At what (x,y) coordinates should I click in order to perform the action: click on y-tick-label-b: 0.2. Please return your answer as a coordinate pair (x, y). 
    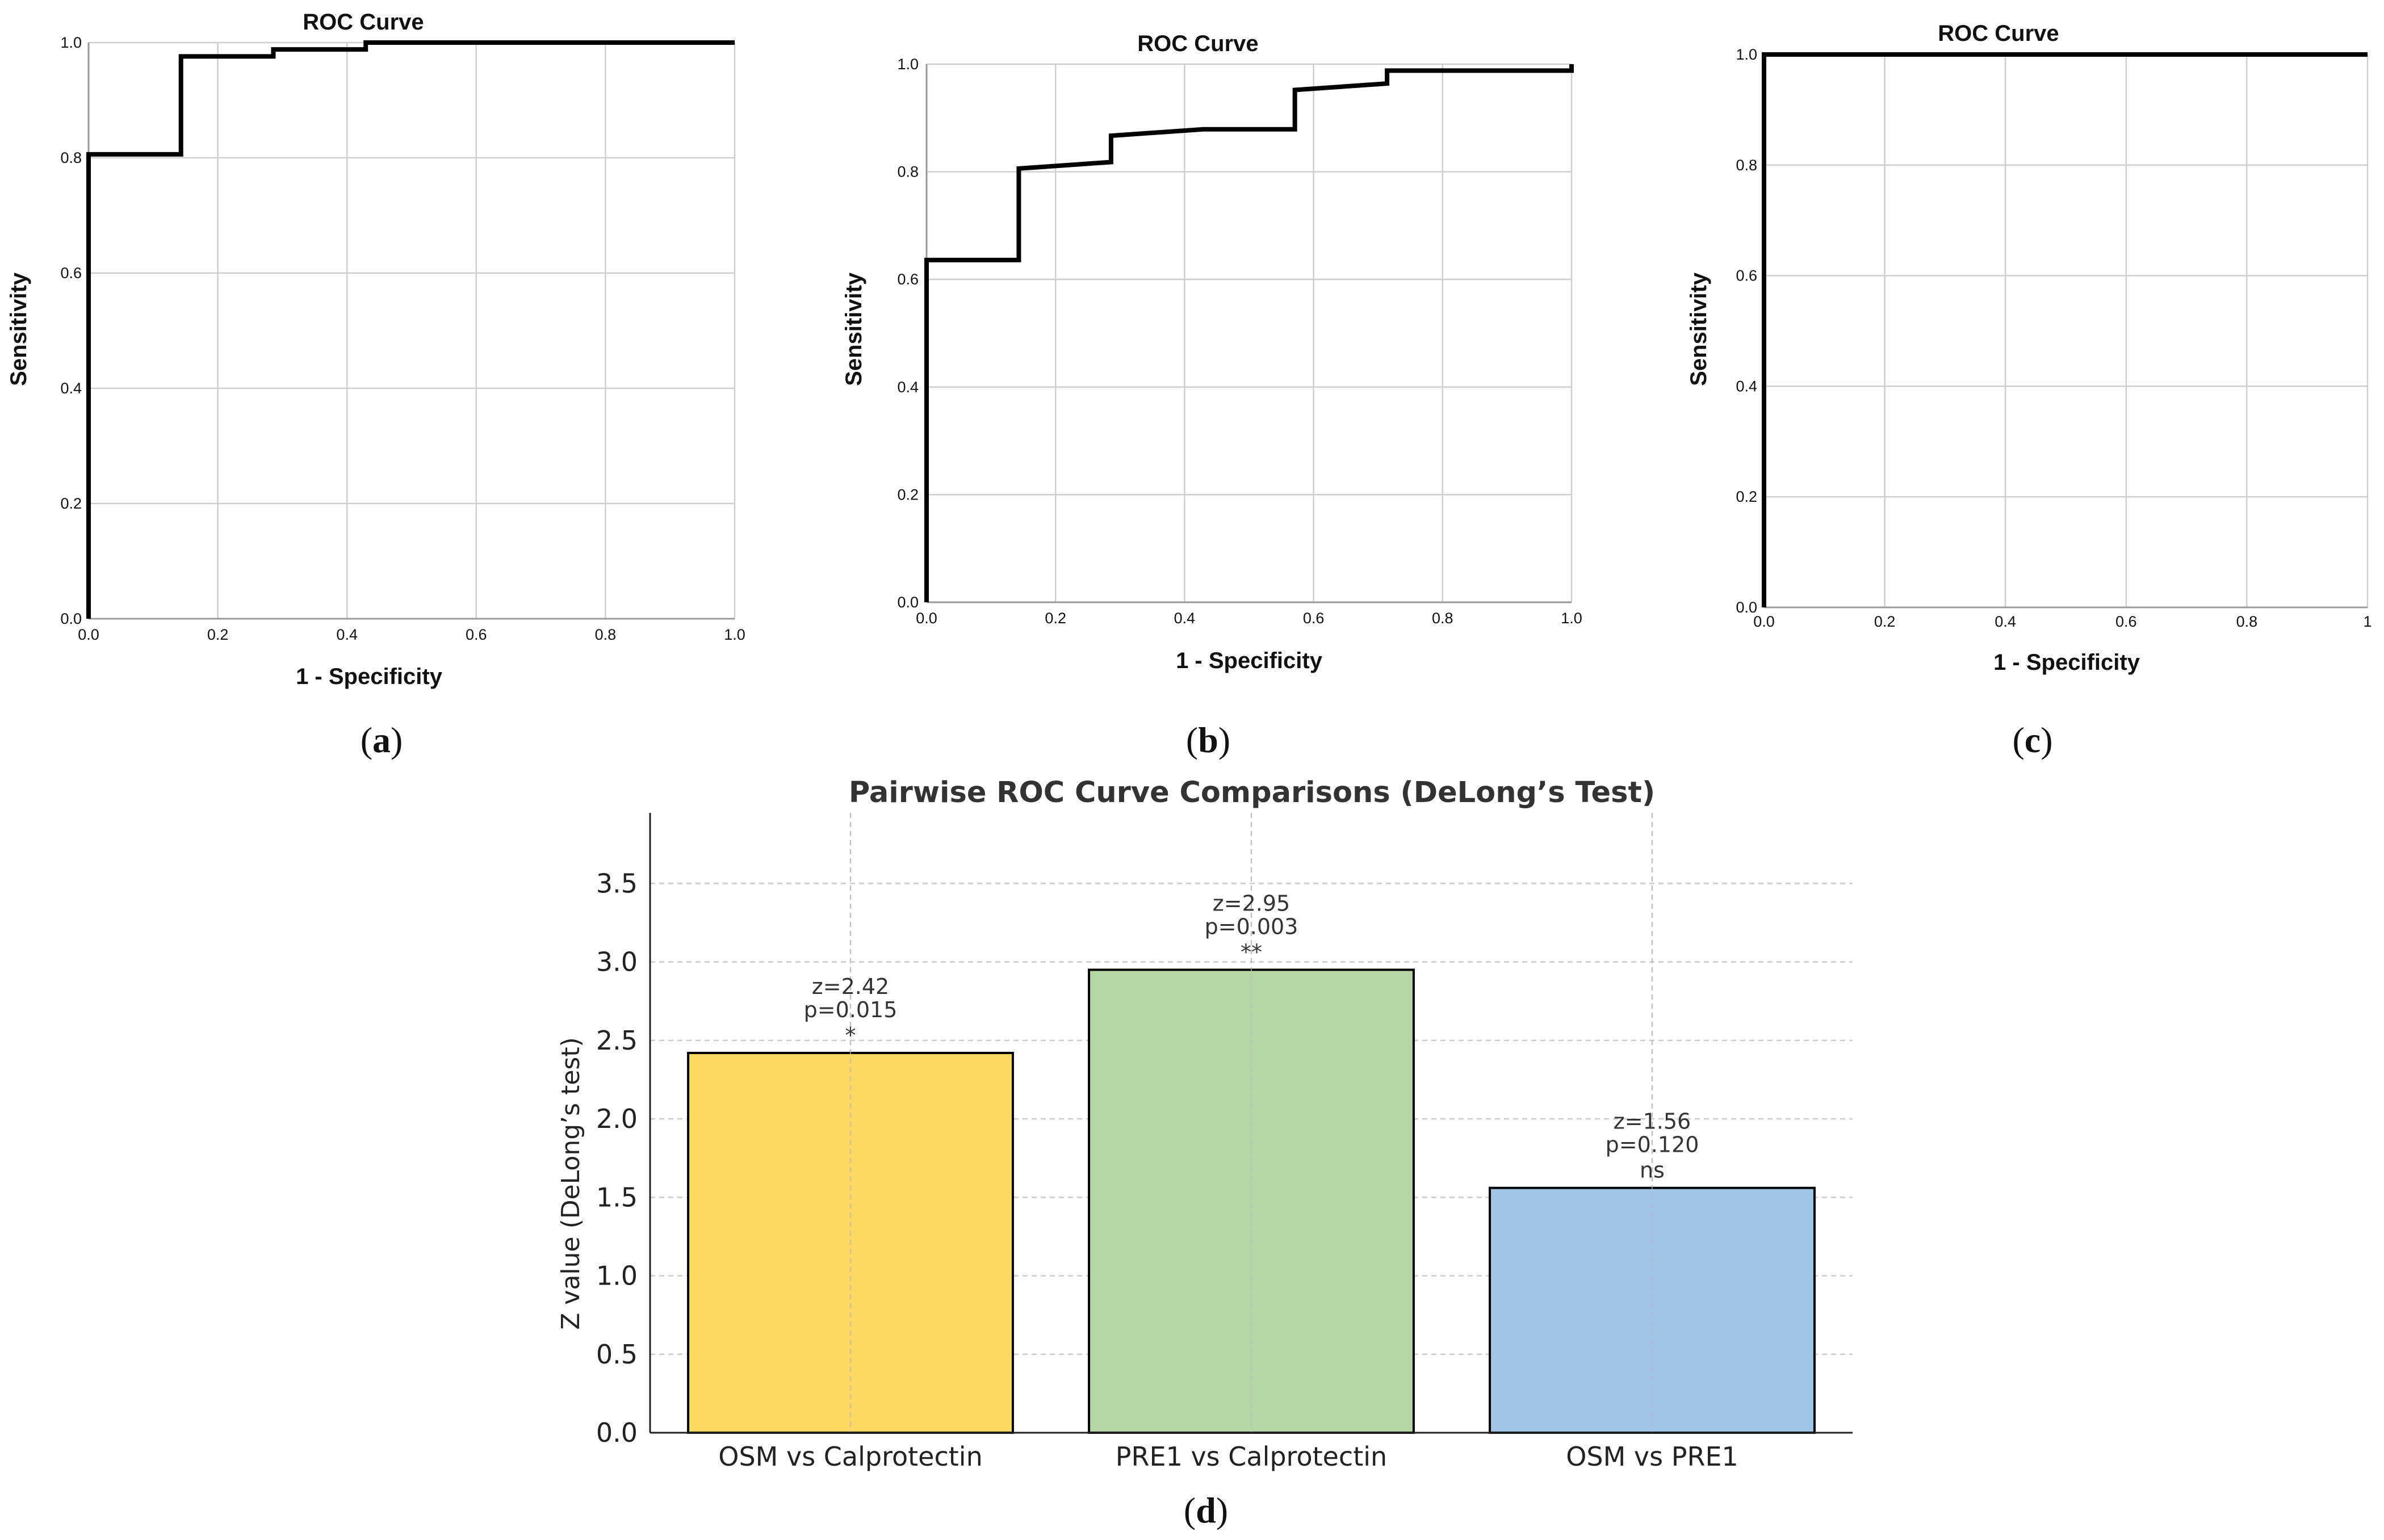
    Looking at the image, I should click on (908, 494).